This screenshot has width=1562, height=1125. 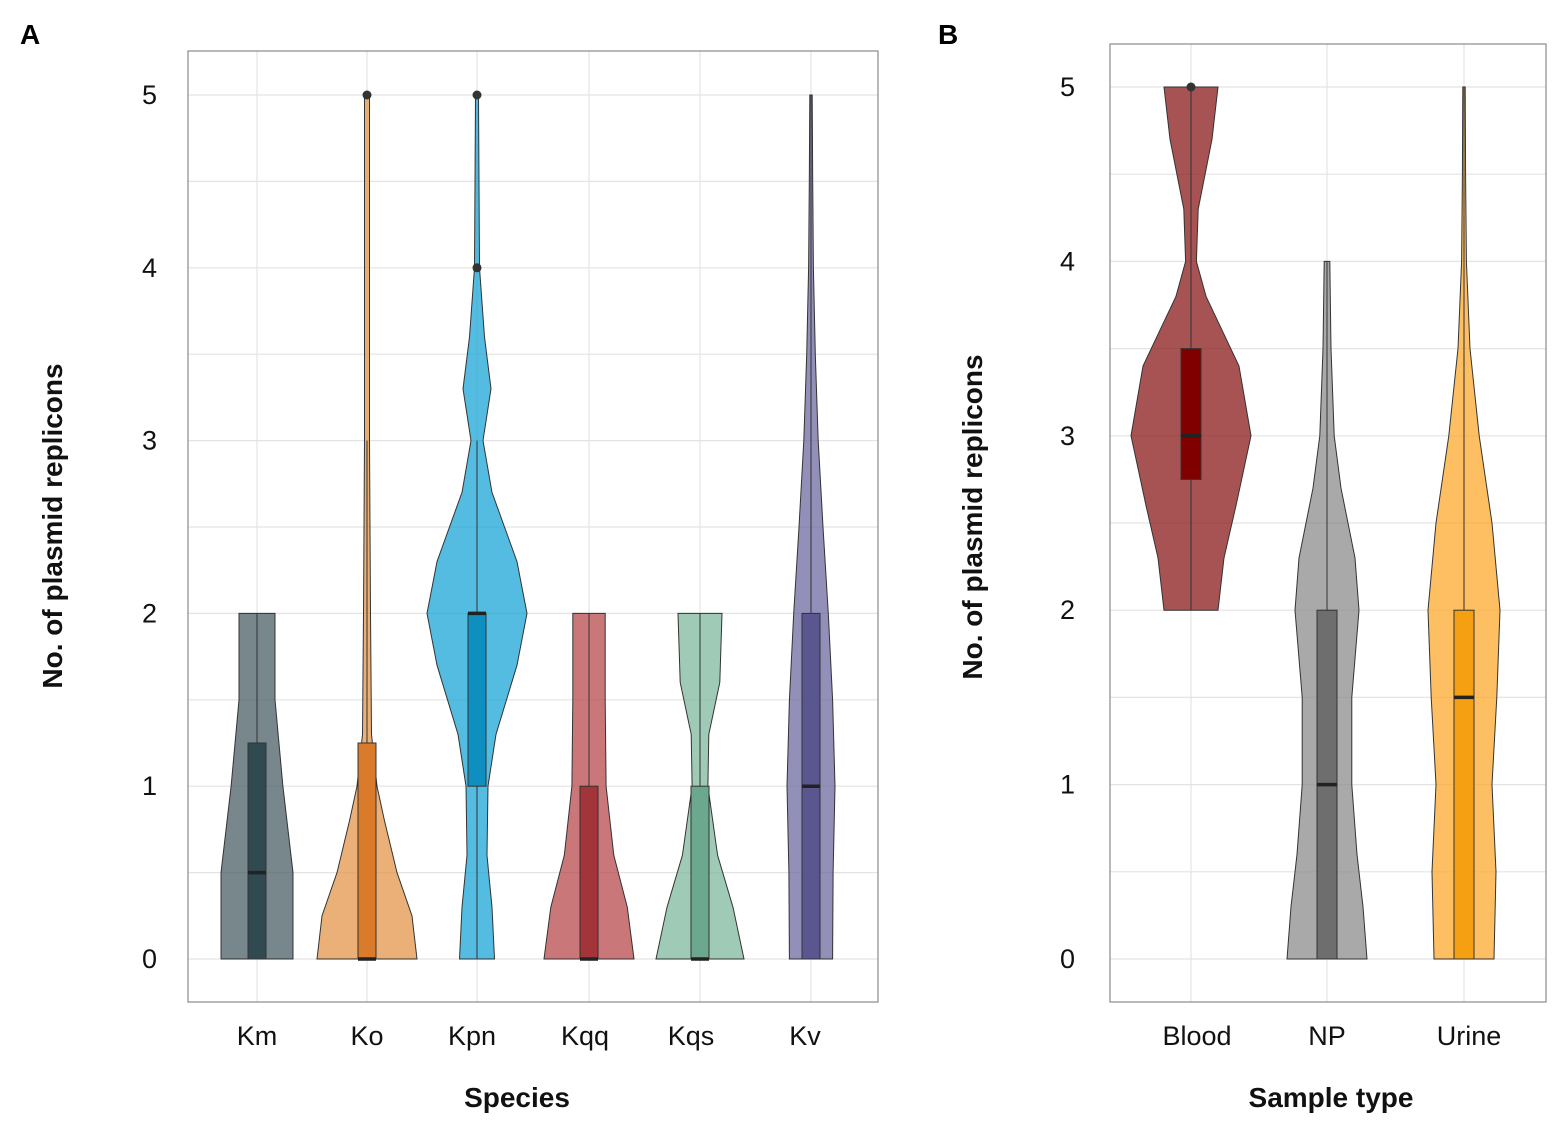 What do you see at coordinates (149, 786) in the screenshot?
I see `panel-a-y-tick-label: 1` at bounding box center [149, 786].